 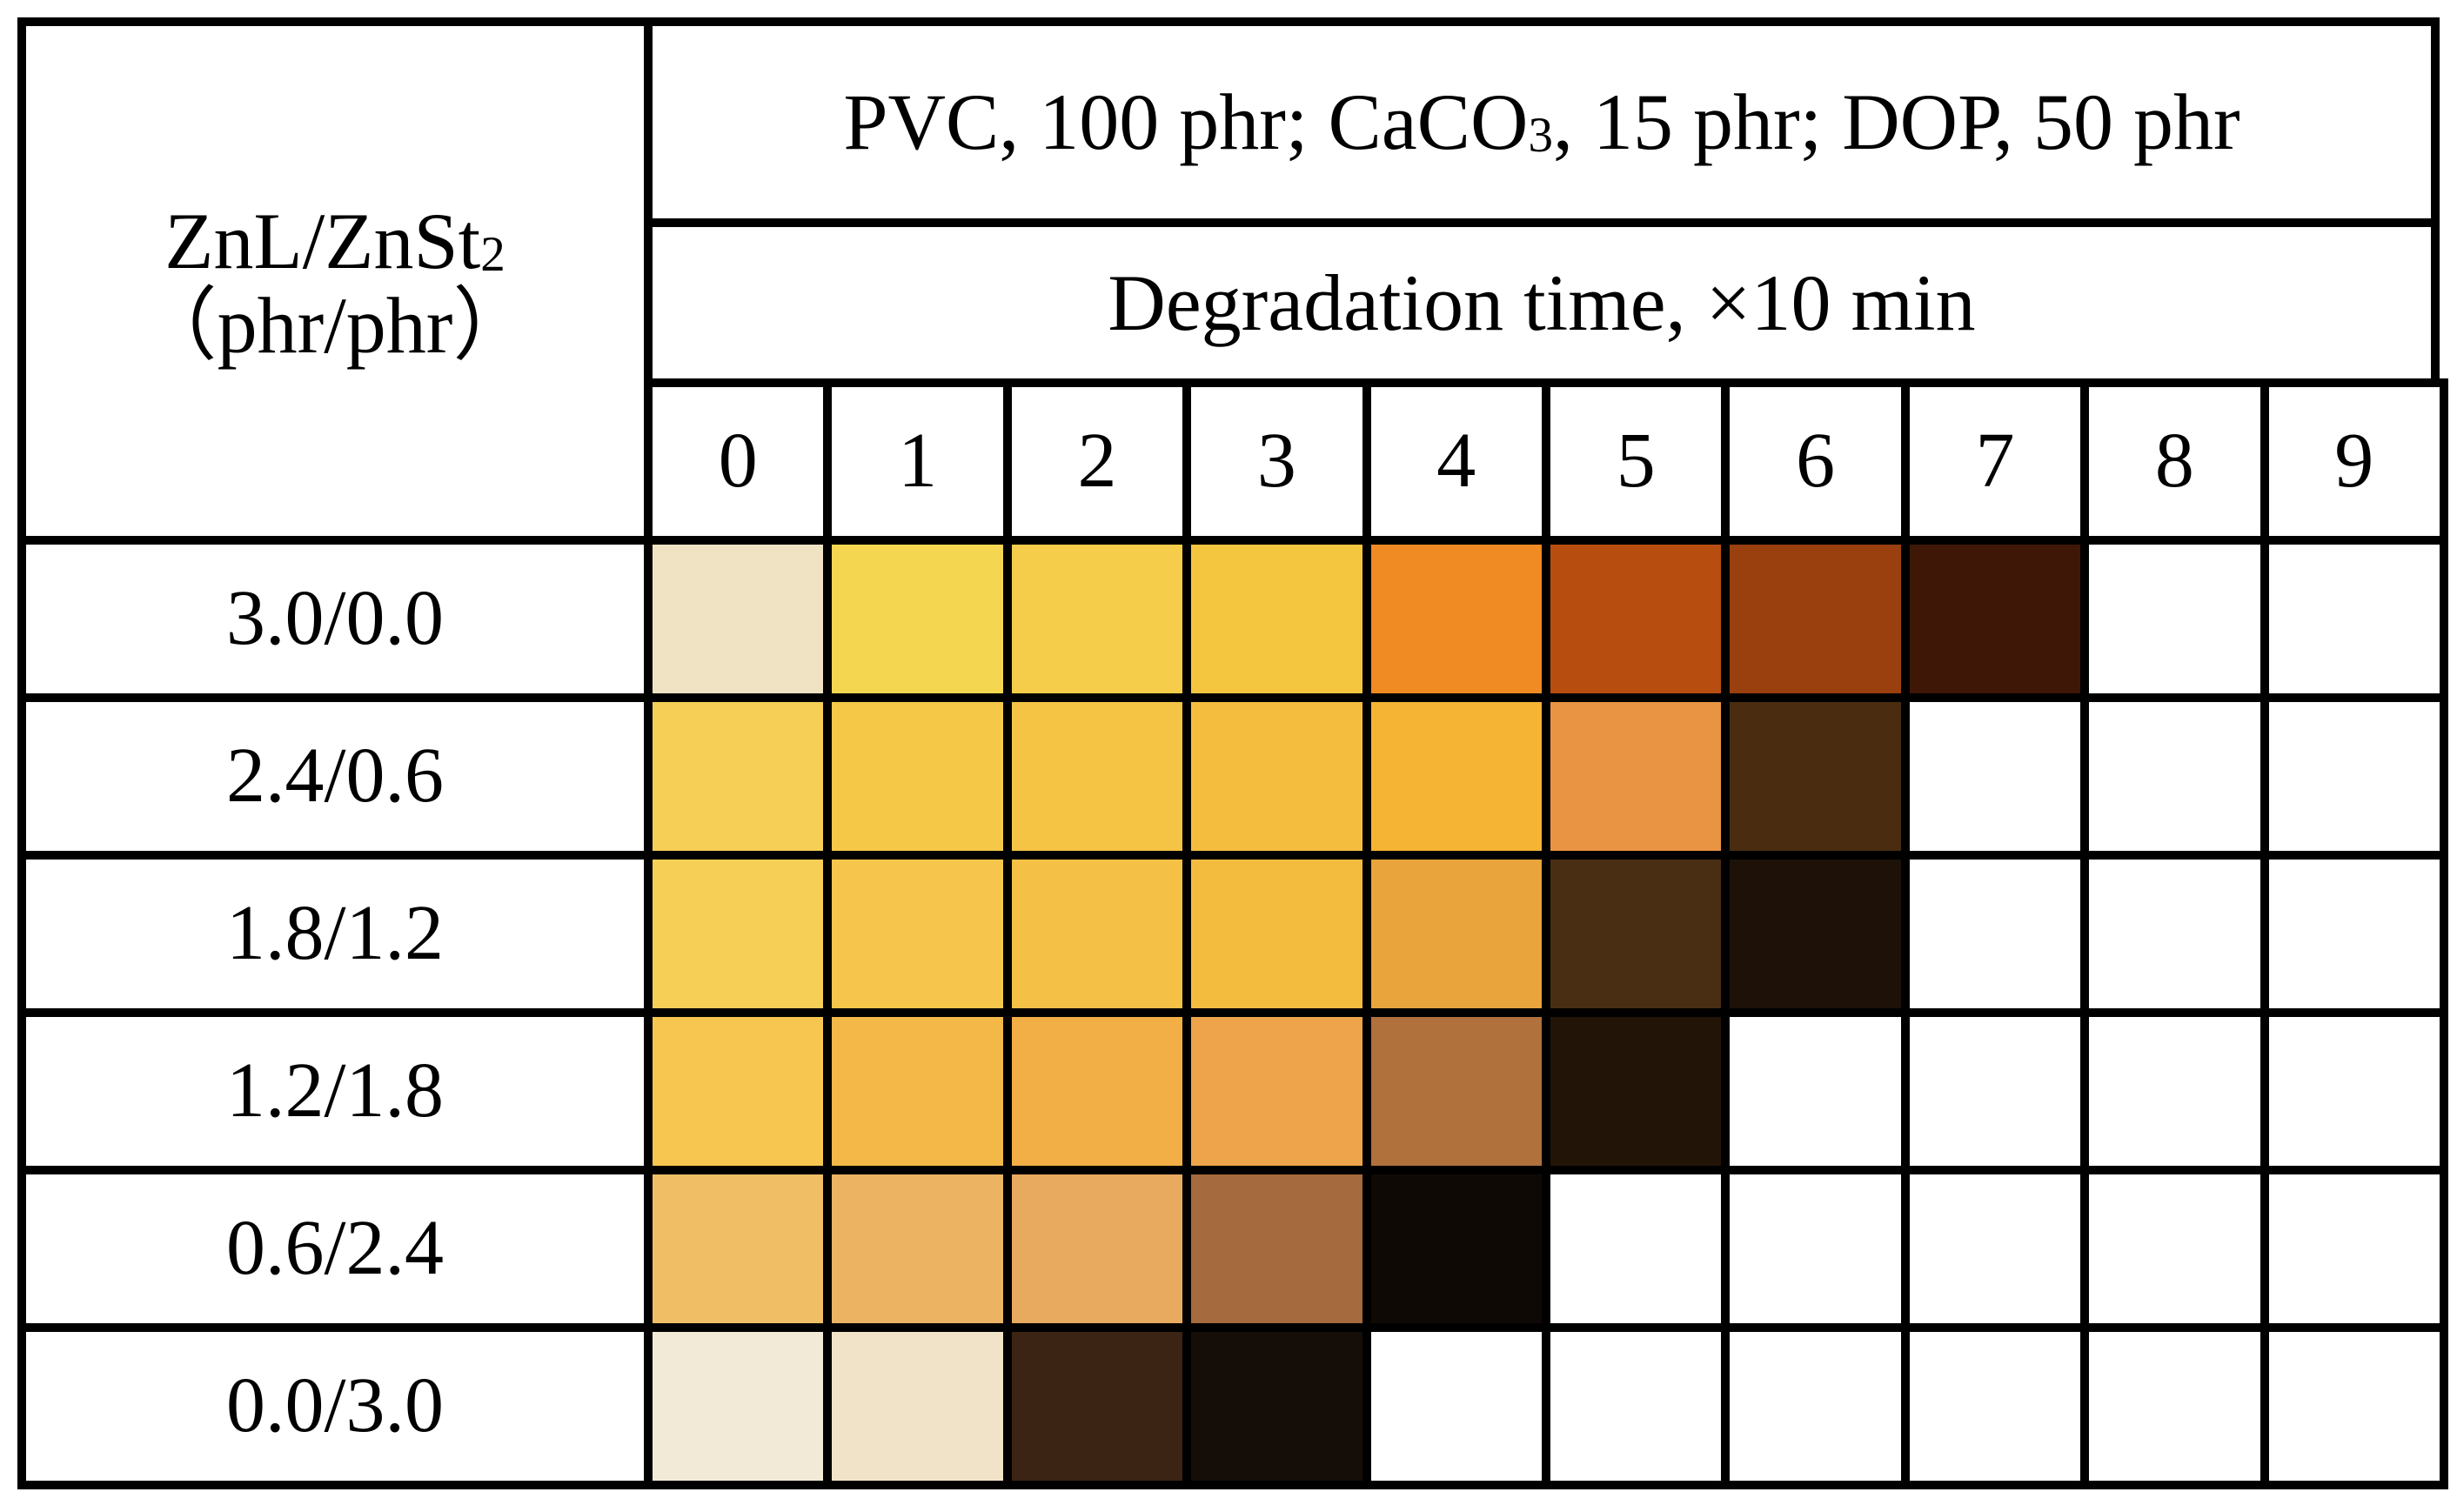 What do you see at coordinates (335, 777) in the screenshot?
I see `row-label-2.4/0.6: 2.4/0.6` at bounding box center [335, 777].